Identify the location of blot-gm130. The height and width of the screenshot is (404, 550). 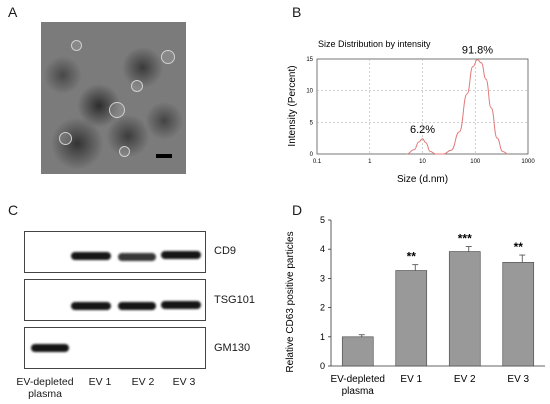
(115, 348).